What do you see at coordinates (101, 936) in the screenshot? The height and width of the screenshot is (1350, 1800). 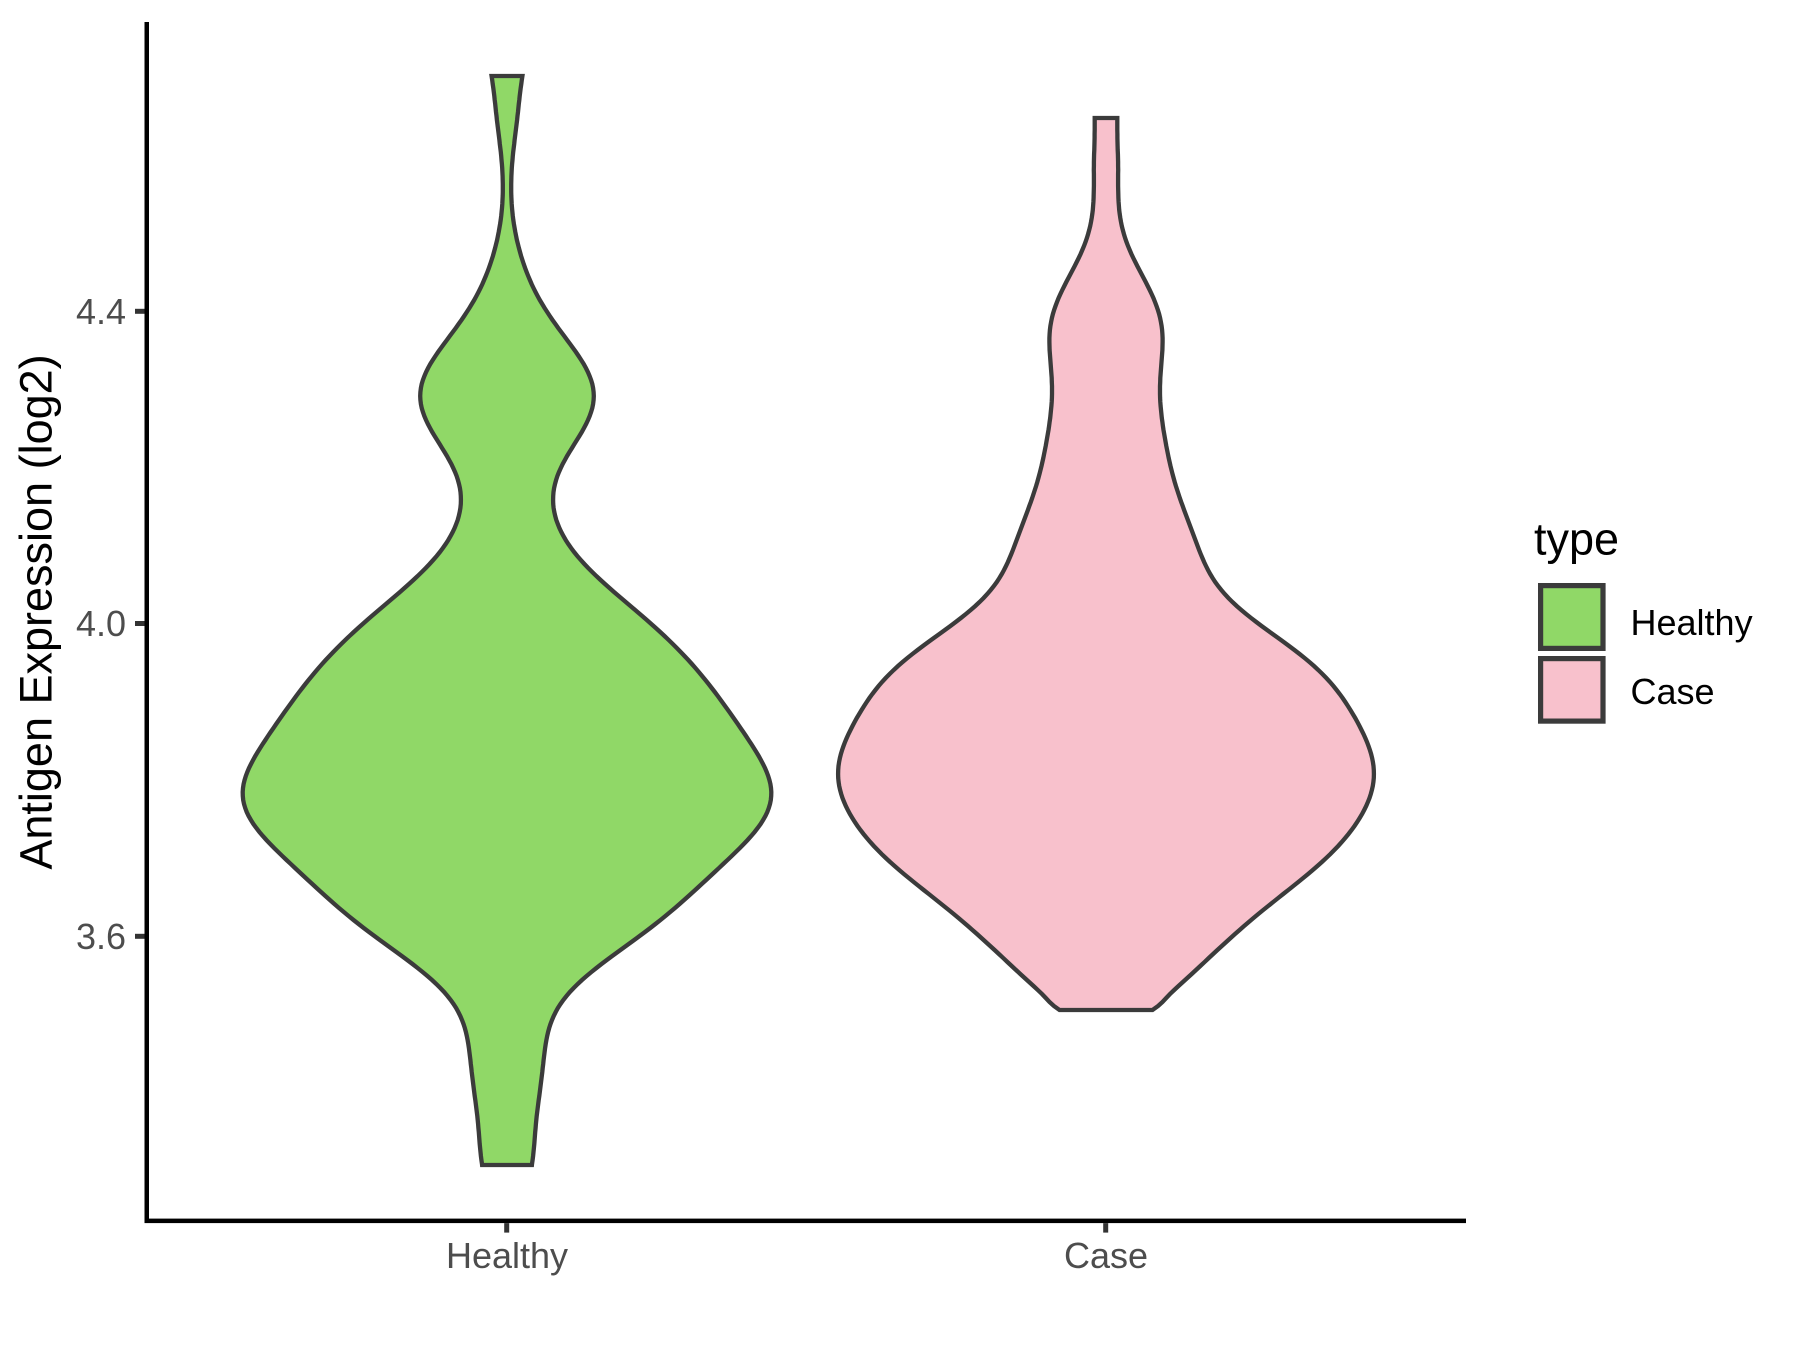 I see `svg-text: 3.6` at bounding box center [101, 936].